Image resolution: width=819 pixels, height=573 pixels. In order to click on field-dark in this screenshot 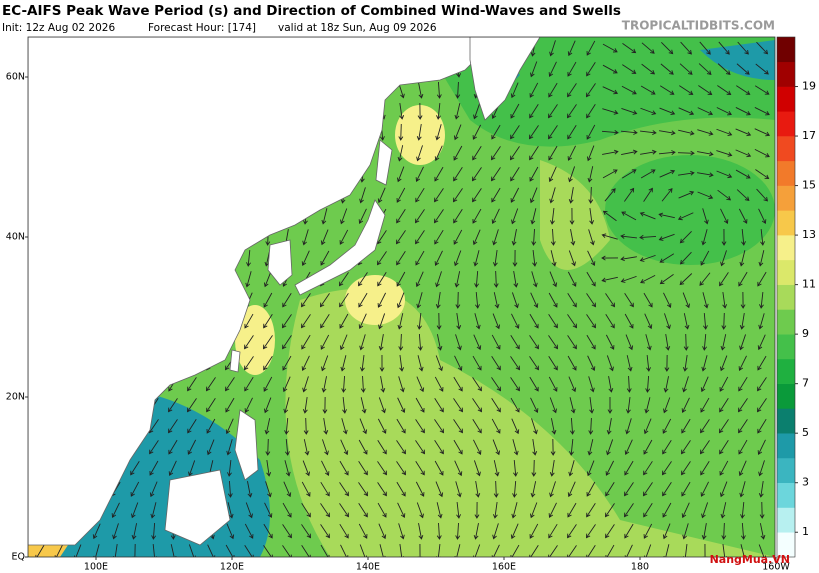, I will do `click(690, 210)`.